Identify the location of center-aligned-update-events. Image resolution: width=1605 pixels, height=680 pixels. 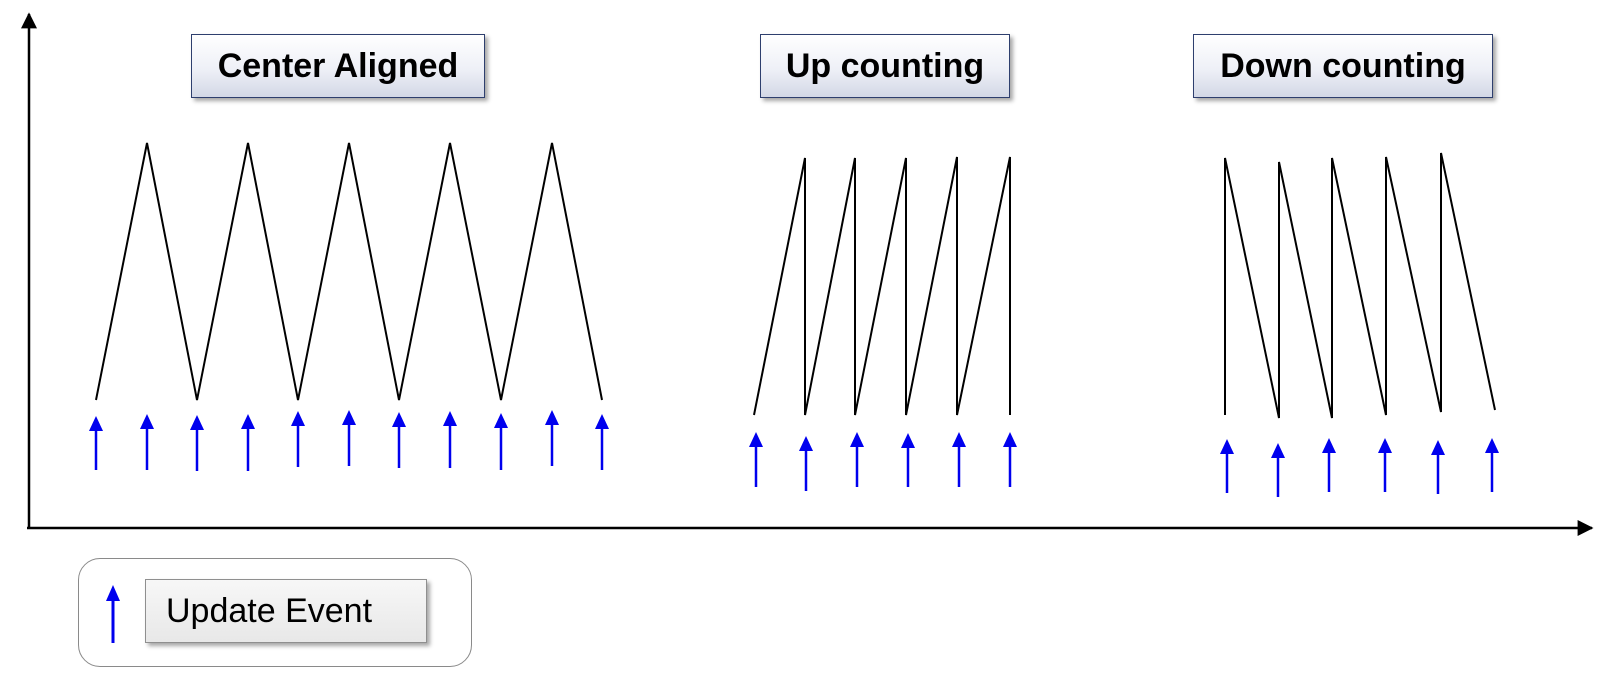
(349, 440).